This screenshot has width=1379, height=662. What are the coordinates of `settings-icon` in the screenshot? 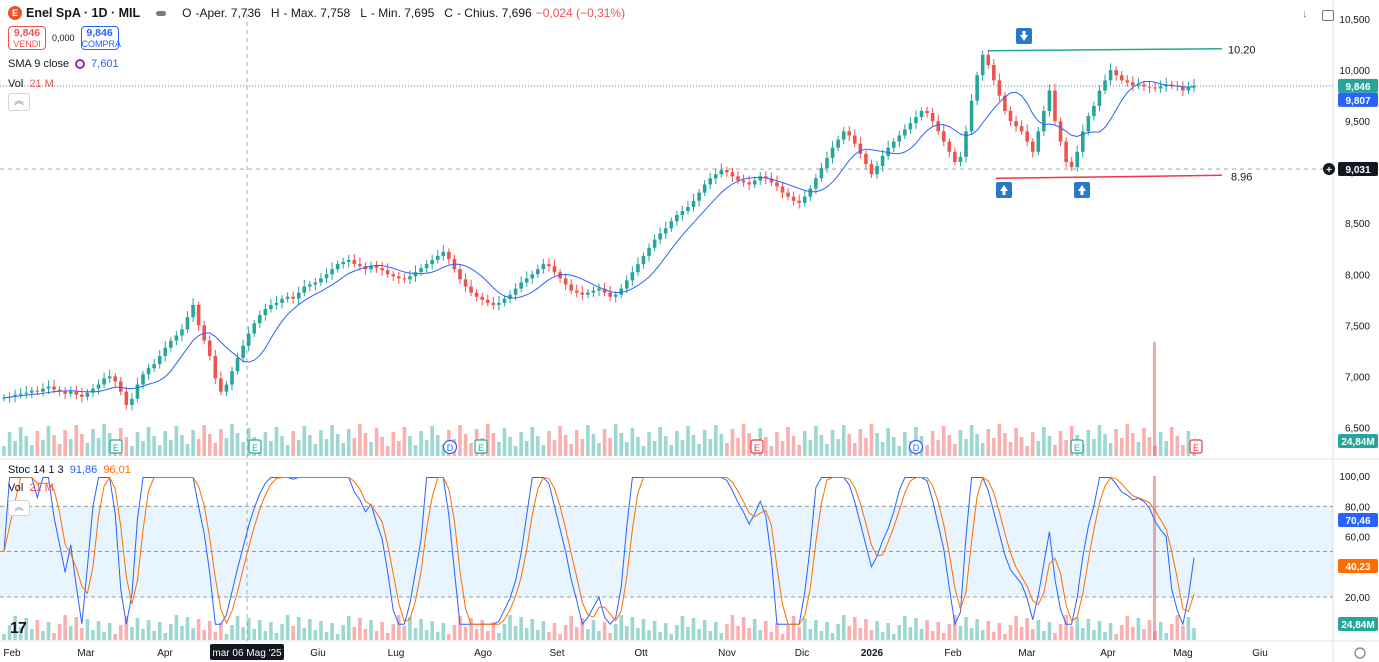 It's located at (80, 64).